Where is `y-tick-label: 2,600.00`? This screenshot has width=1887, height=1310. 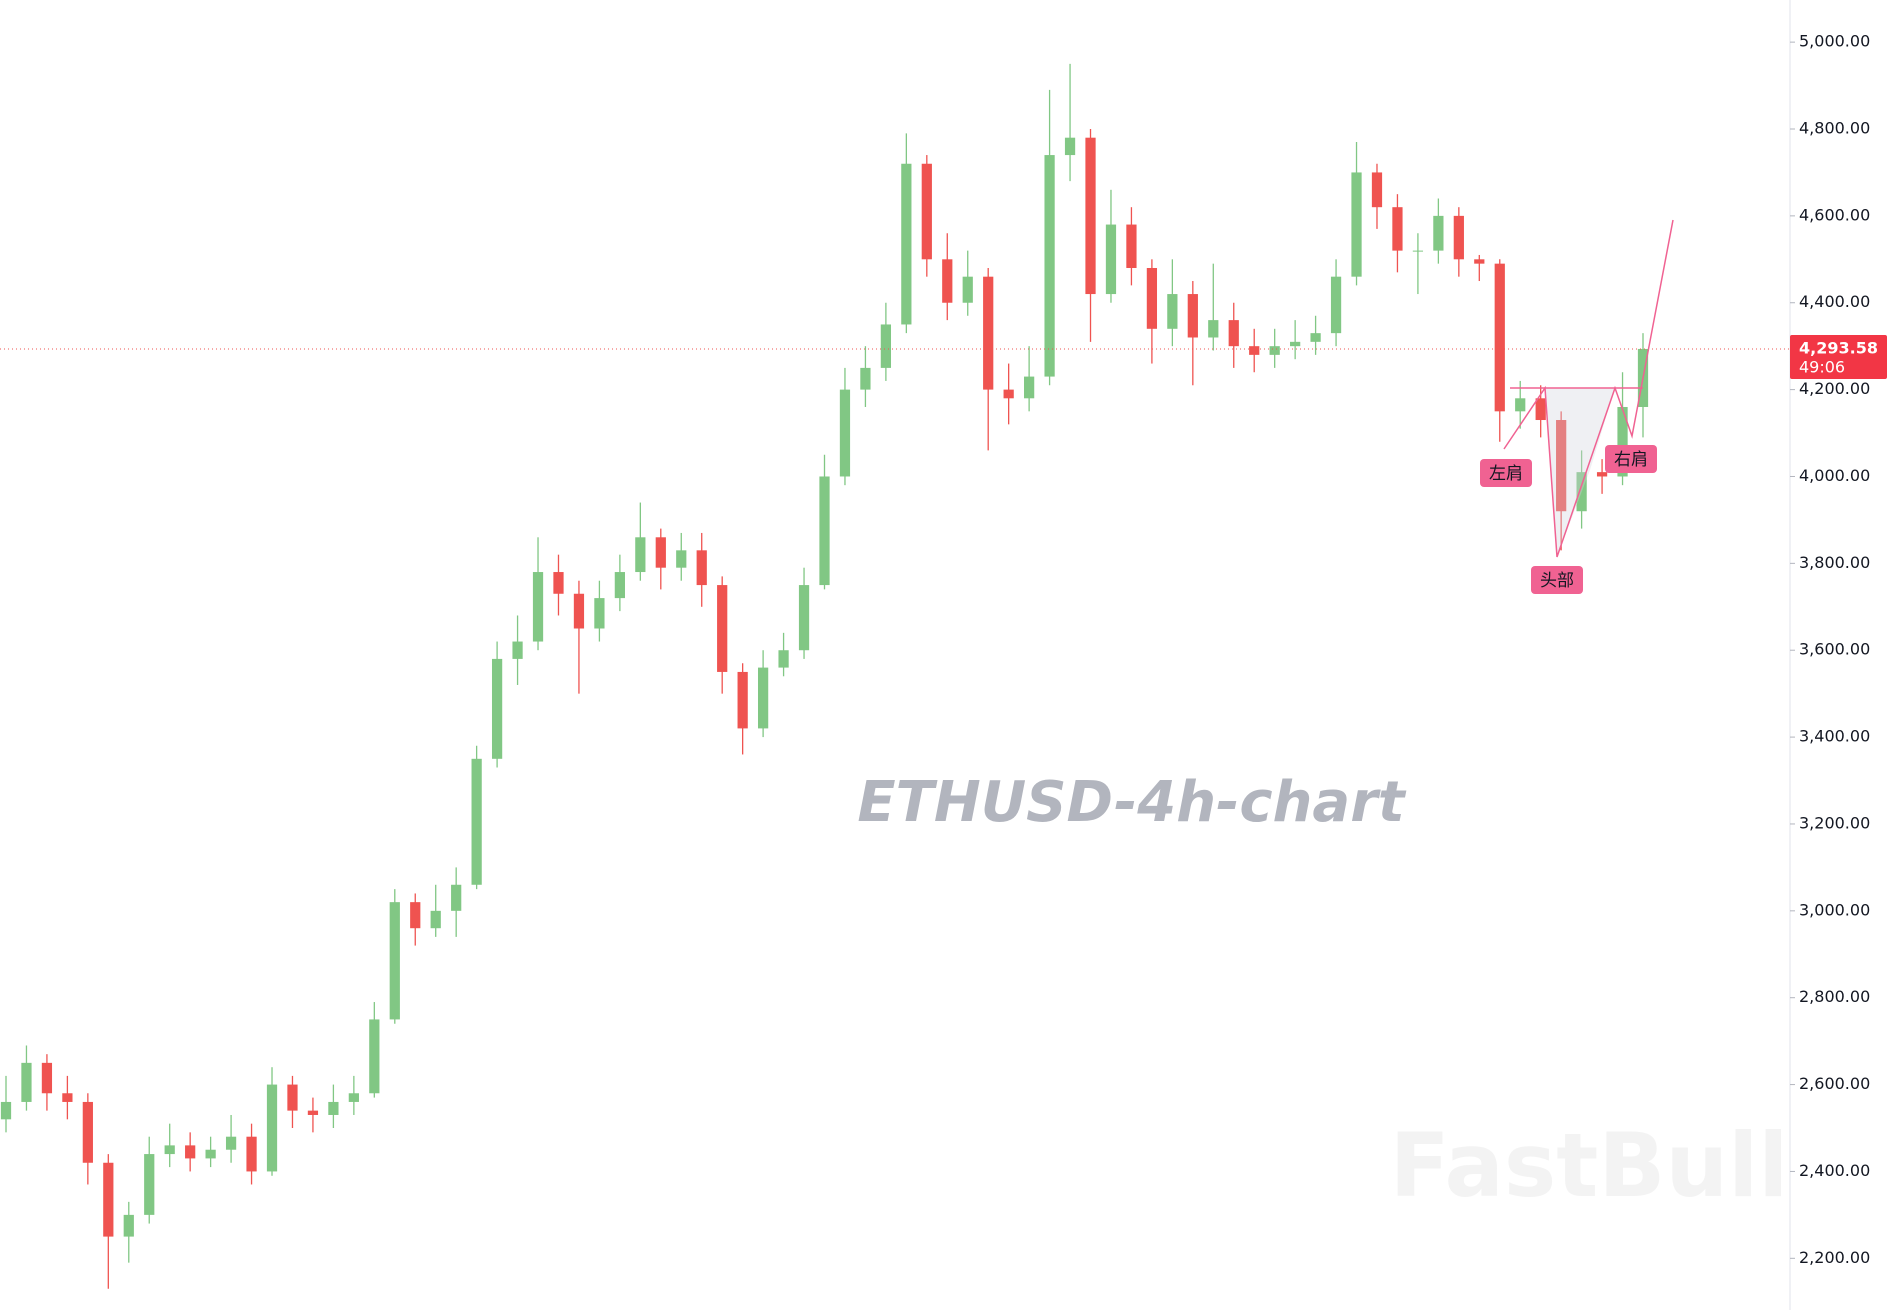
y-tick-label: 2,600.00 is located at coordinates (1834, 1083).